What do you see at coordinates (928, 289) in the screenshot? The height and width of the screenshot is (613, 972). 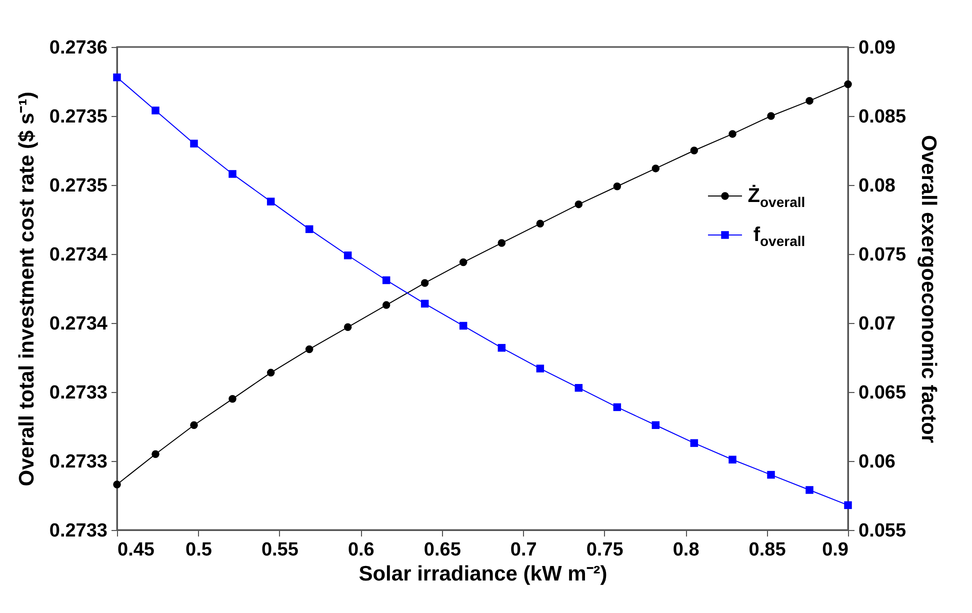 I see `y2-axis-title: Overall exergoeconomic factor` at bounding box center [928, 289].